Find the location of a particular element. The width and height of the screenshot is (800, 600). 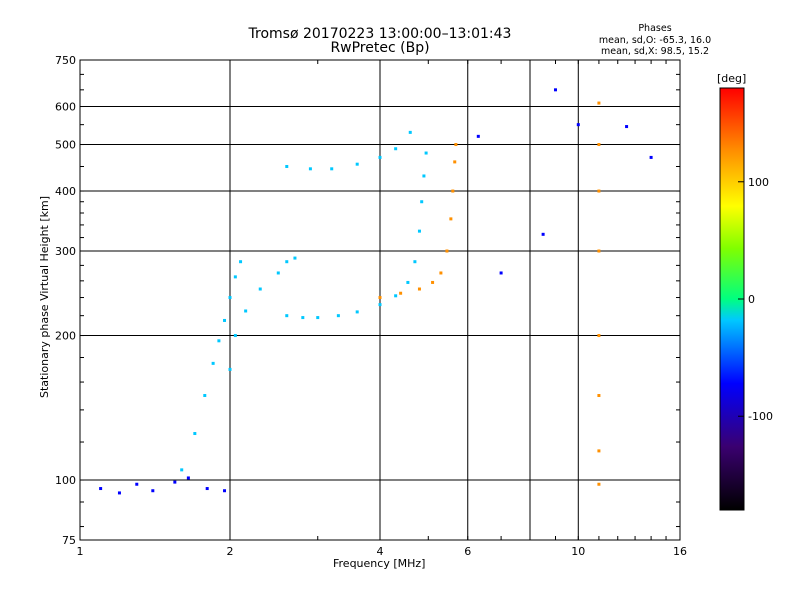

phases-o-mode: mean, sd,O: -65.3, 16.0 is located at coordinates (655, 40).